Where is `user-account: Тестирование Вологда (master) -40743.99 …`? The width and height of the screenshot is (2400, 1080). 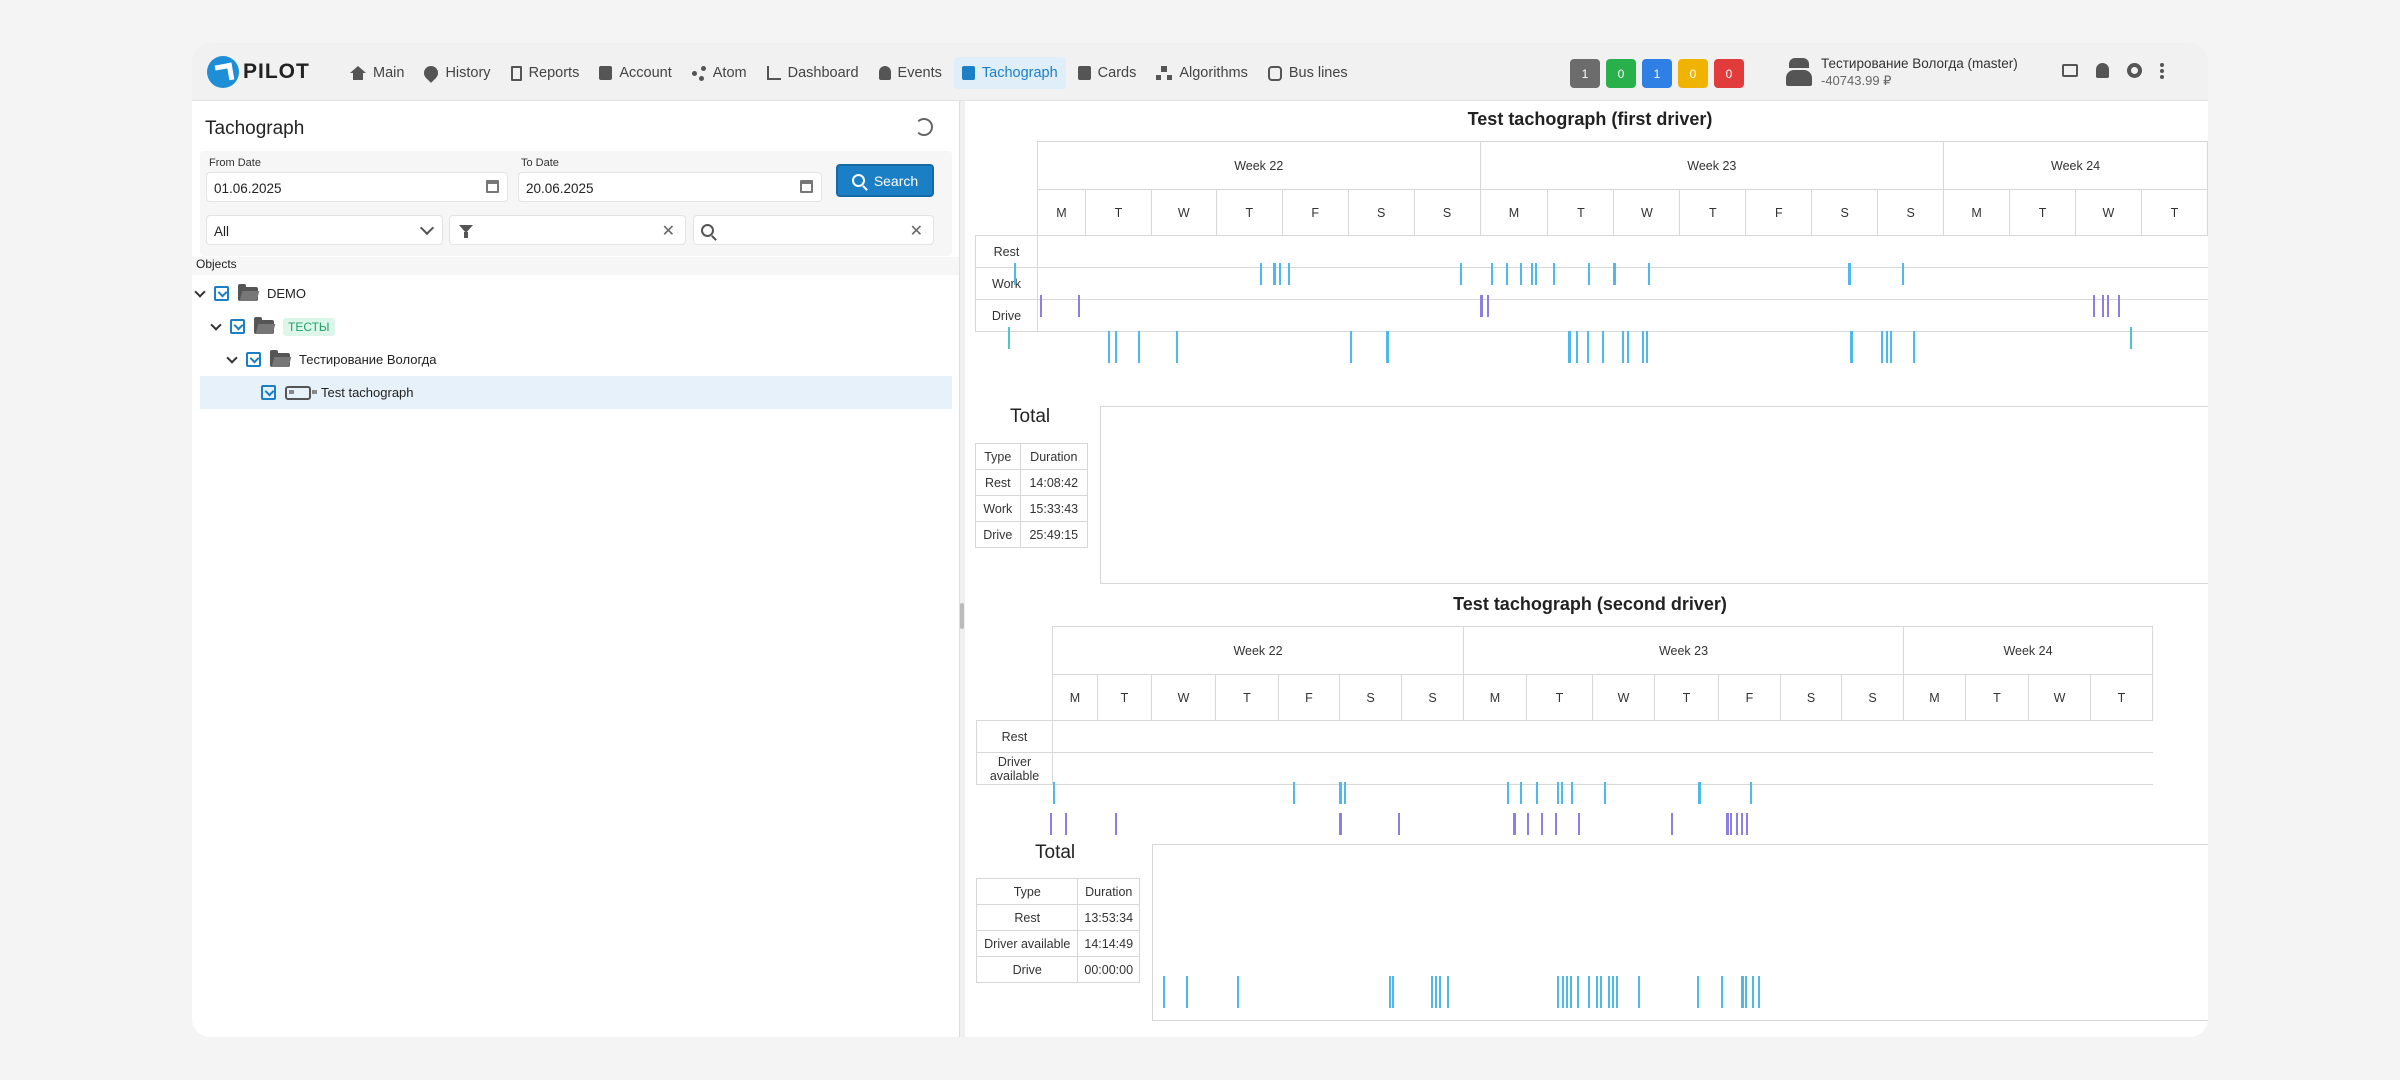 user-account: Тестирование Вологда (master) -40743.99 … is located at coordinates (1902, 72).